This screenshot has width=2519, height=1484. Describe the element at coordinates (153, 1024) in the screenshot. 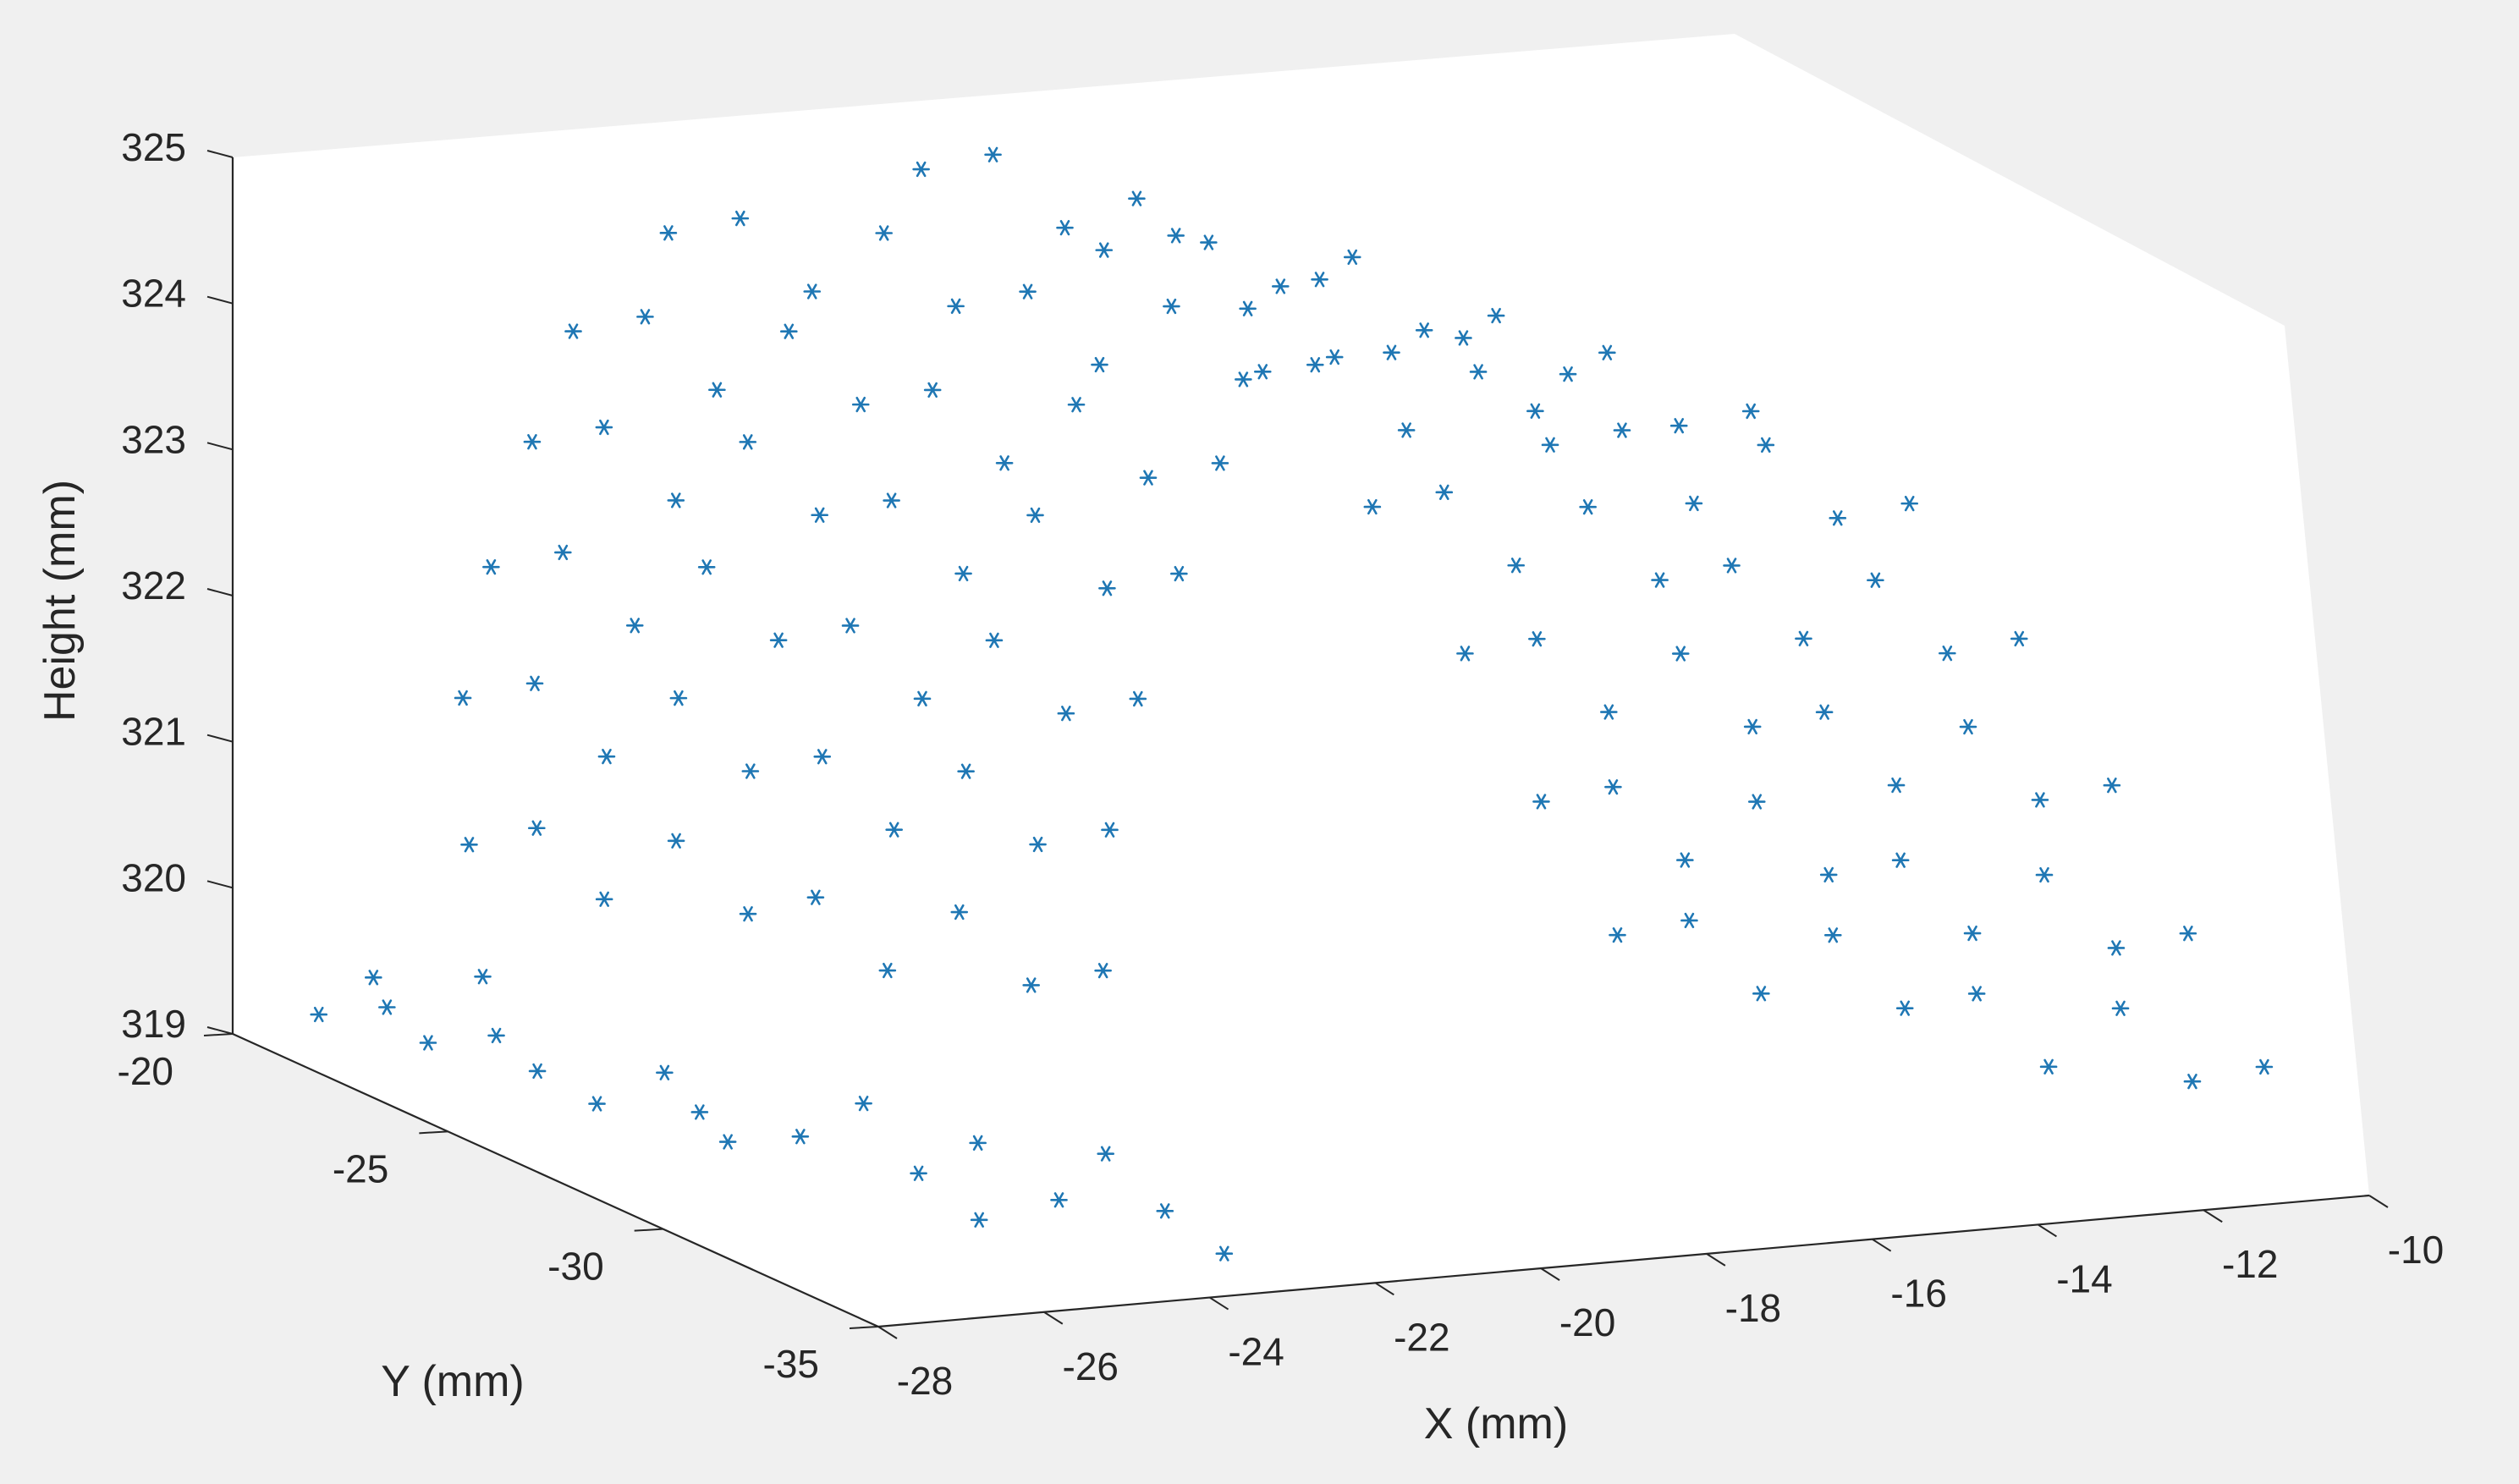

I see `z-tick-label: 319` at that location.